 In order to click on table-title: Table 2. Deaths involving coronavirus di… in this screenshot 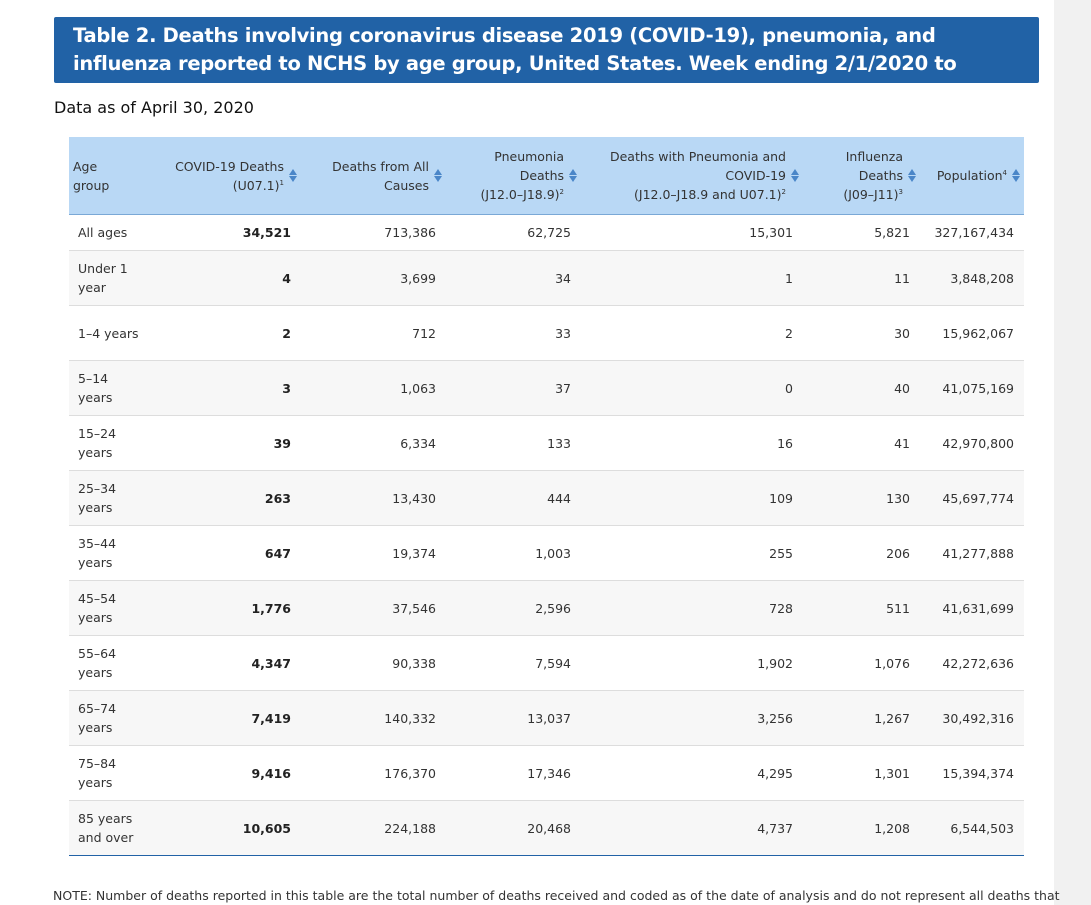, I will do `click(515, 63)`.